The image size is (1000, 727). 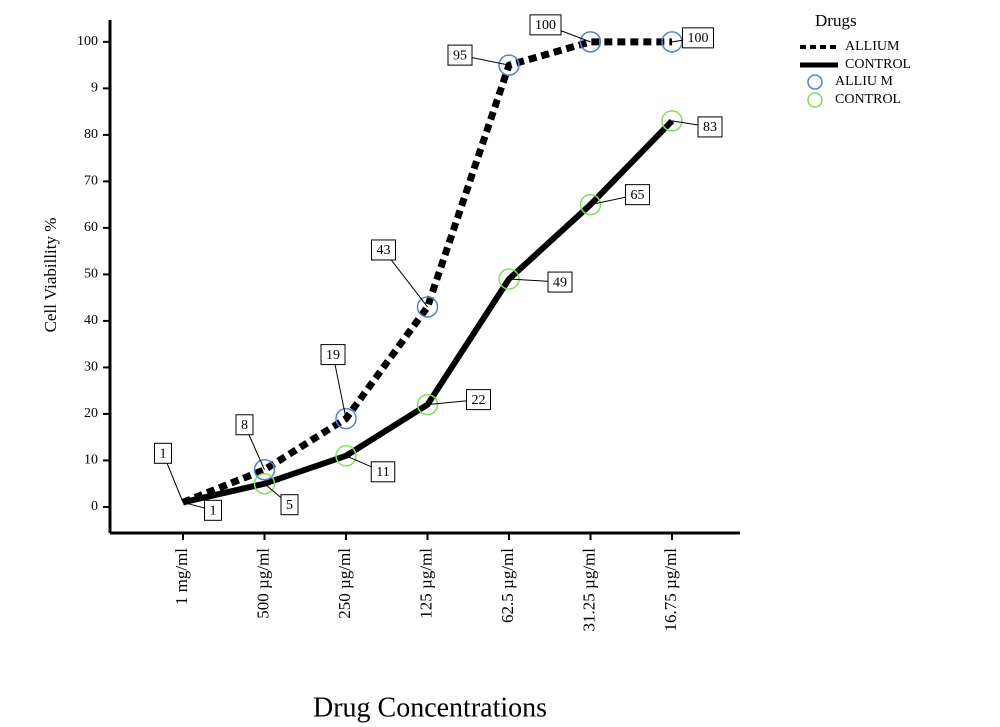 I want to click on legend-label: ALLIUM, so click(x=872, y=46).